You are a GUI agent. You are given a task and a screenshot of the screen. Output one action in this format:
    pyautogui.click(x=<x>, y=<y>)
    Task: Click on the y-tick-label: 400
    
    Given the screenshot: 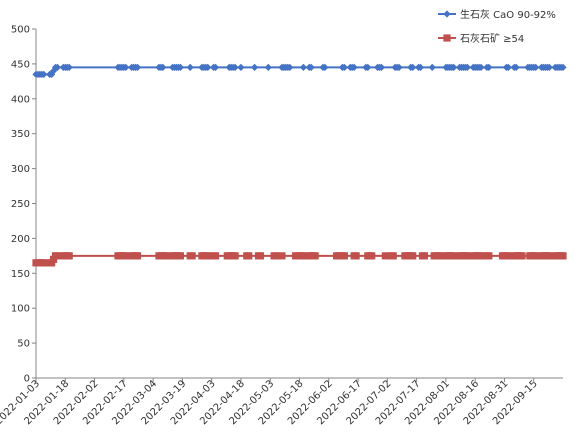 What is the action you would take?
    pyautogui.click(x=20, y=99)
    